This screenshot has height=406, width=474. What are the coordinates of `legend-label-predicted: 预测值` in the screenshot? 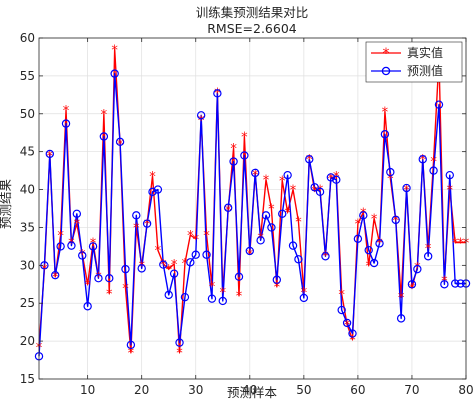 It's located at (425, 70).